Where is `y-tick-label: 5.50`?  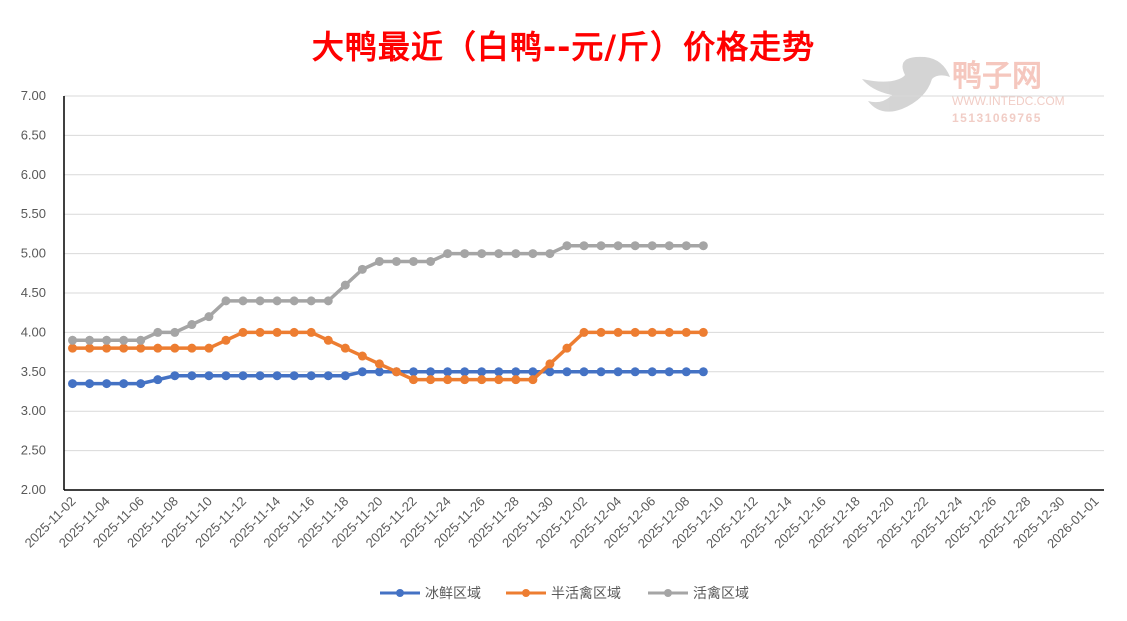 y-tick-label: 5.50 is located at coordinates (33, 213).